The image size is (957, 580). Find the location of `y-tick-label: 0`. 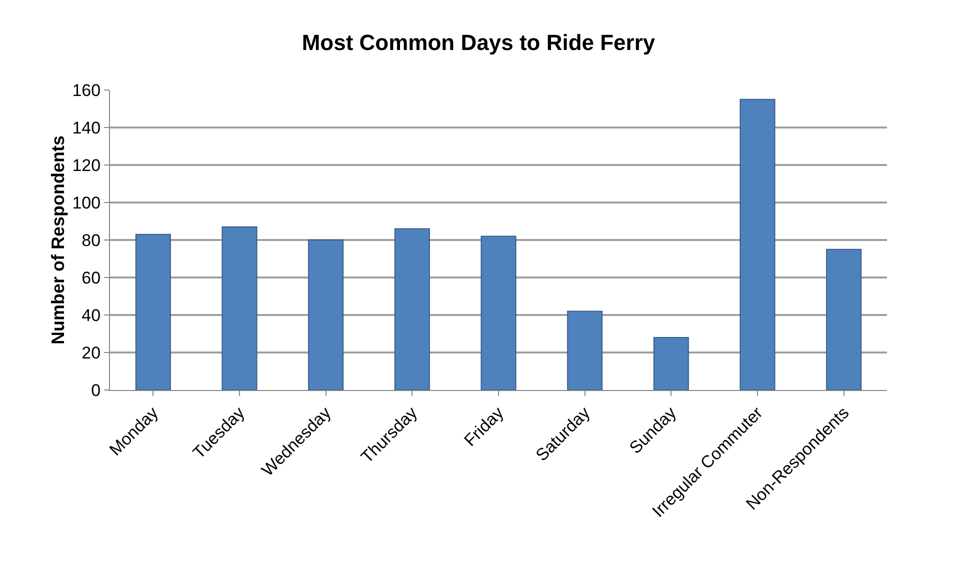

y-tick-label: 0 is located at coordinates (96, 390).